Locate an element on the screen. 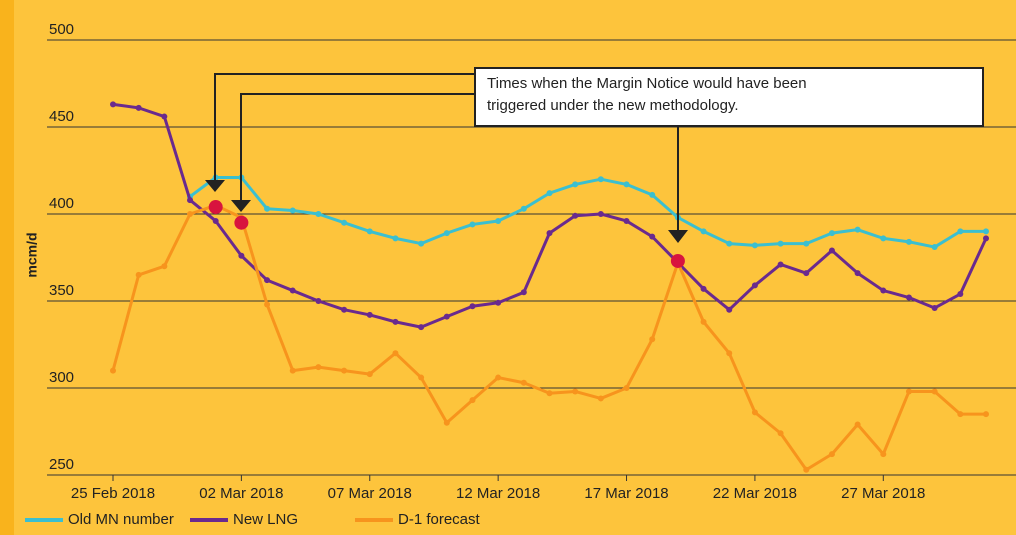  y-tick-label: 400 is located at coordinates (61, 203).